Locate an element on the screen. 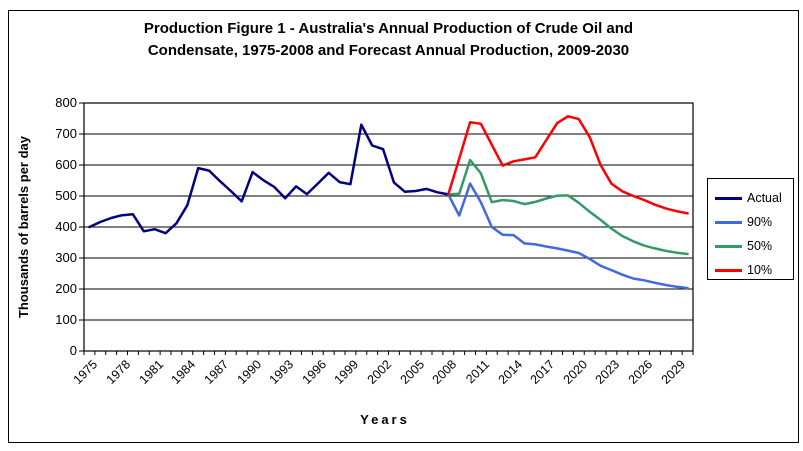  legend-item-50pct: 50% is located at coordinates (750, 246).